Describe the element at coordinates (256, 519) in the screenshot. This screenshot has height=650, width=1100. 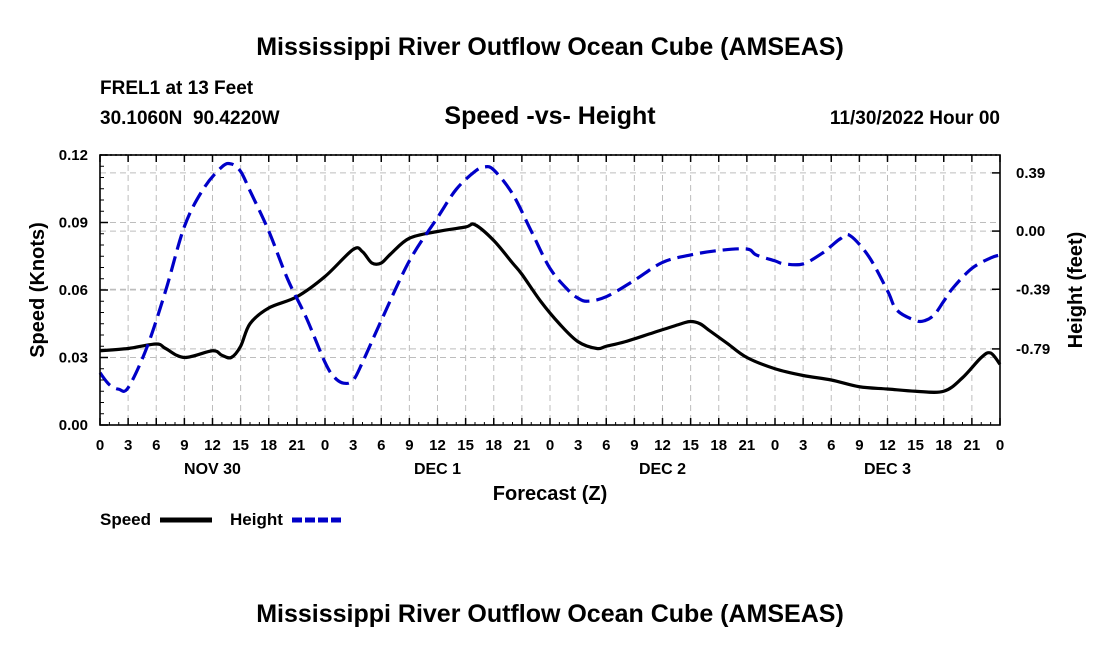
I see `legend-label-height: Height` at that location.